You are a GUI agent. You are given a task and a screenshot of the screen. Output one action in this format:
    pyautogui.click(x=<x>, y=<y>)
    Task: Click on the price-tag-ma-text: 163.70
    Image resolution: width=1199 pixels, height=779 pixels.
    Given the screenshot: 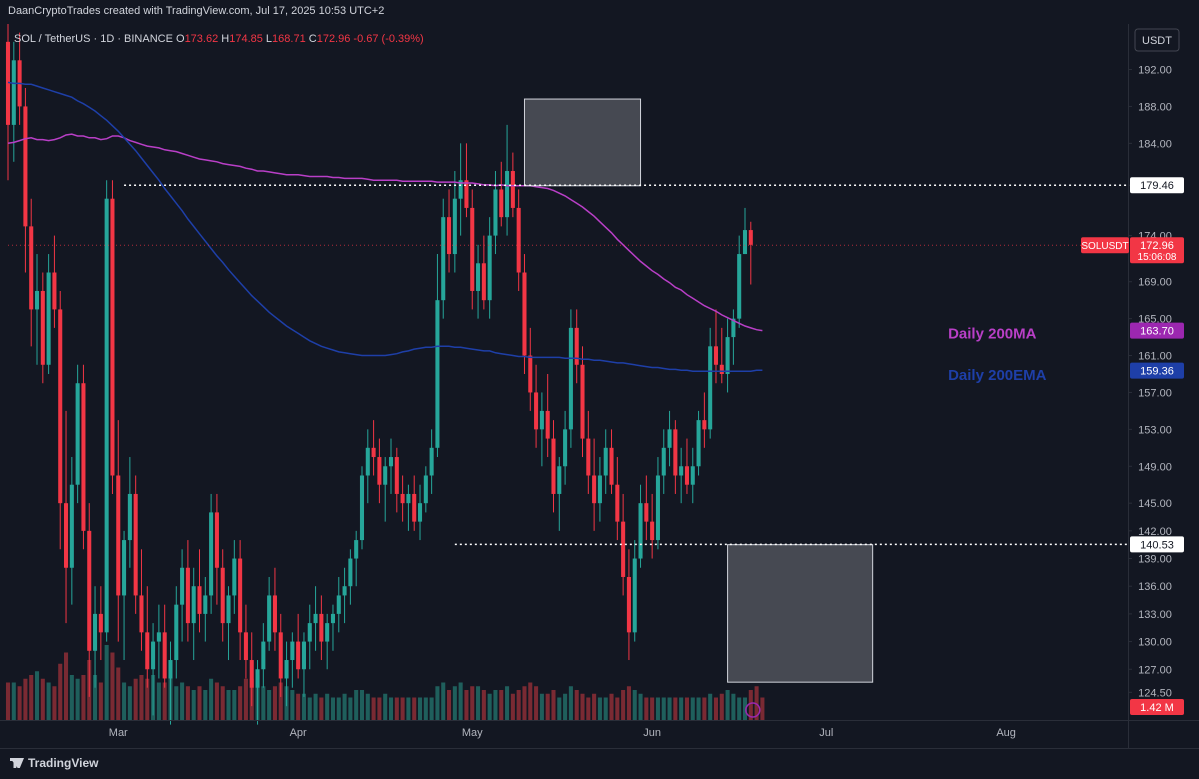 What is the action you would take?
    pyautogui.click(x=1157, y=332)
    